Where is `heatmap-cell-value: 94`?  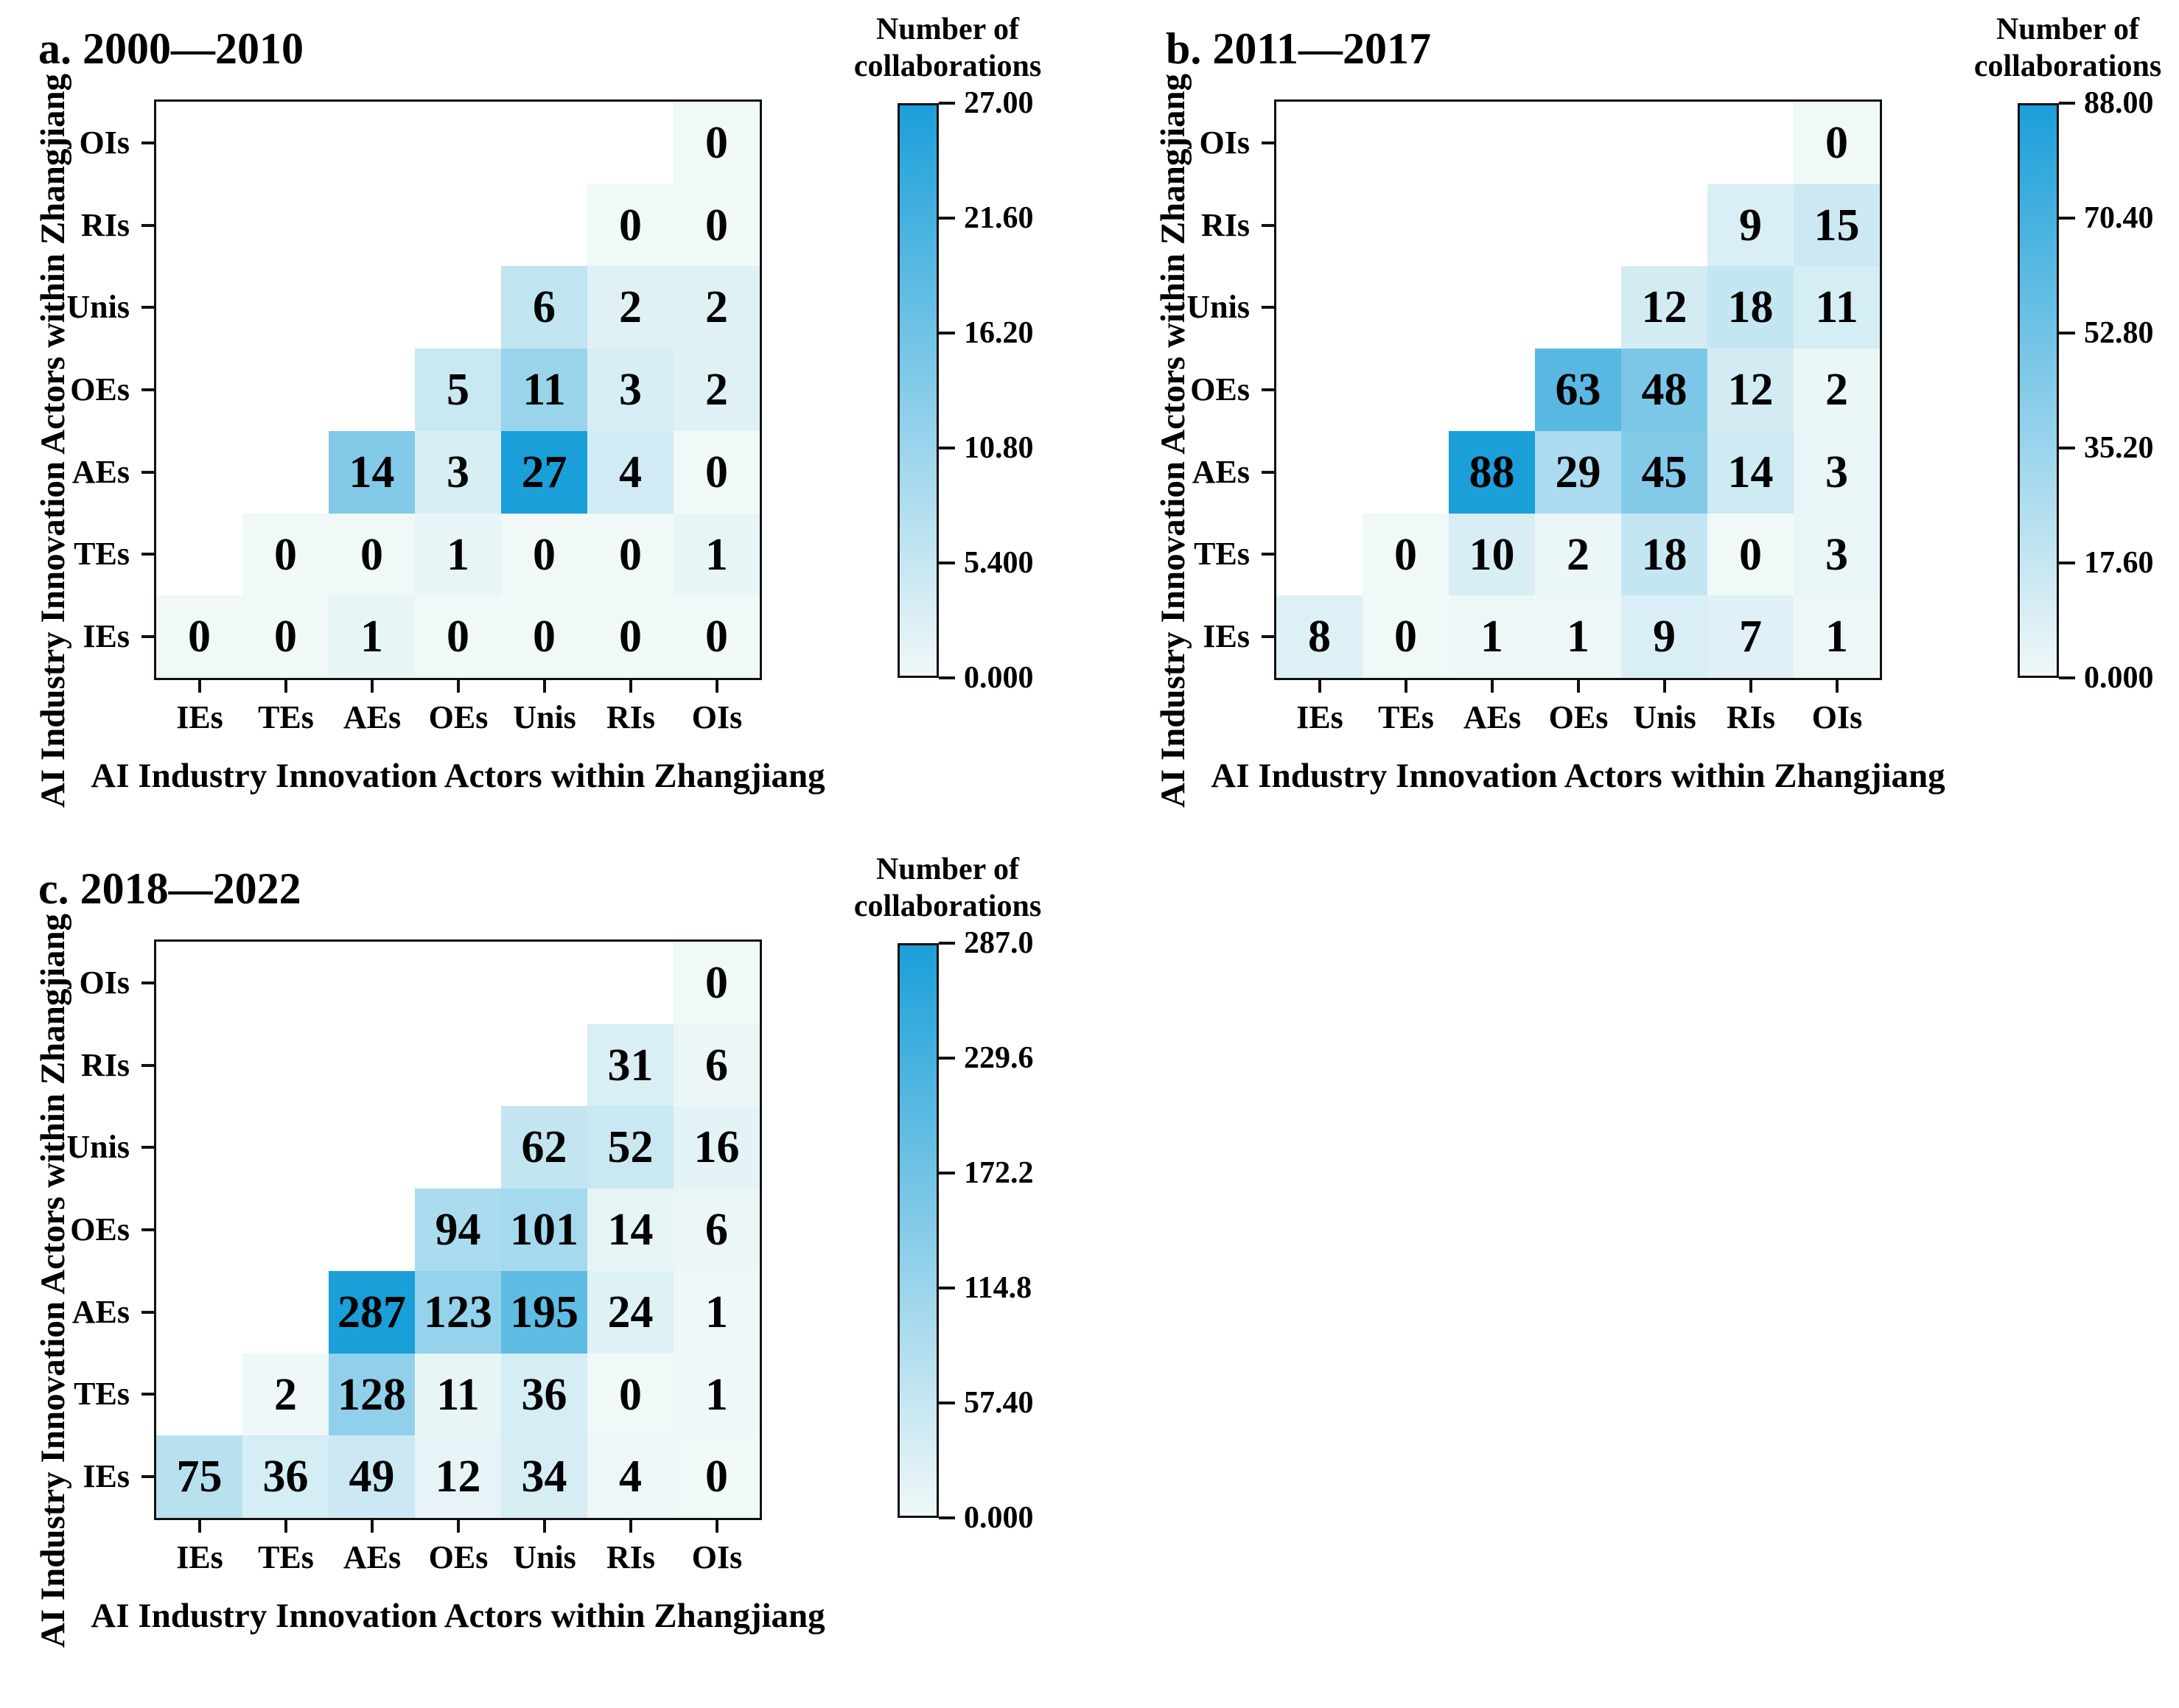
heatmap-cell-value: 94 is located at coordinates (458, 1230).